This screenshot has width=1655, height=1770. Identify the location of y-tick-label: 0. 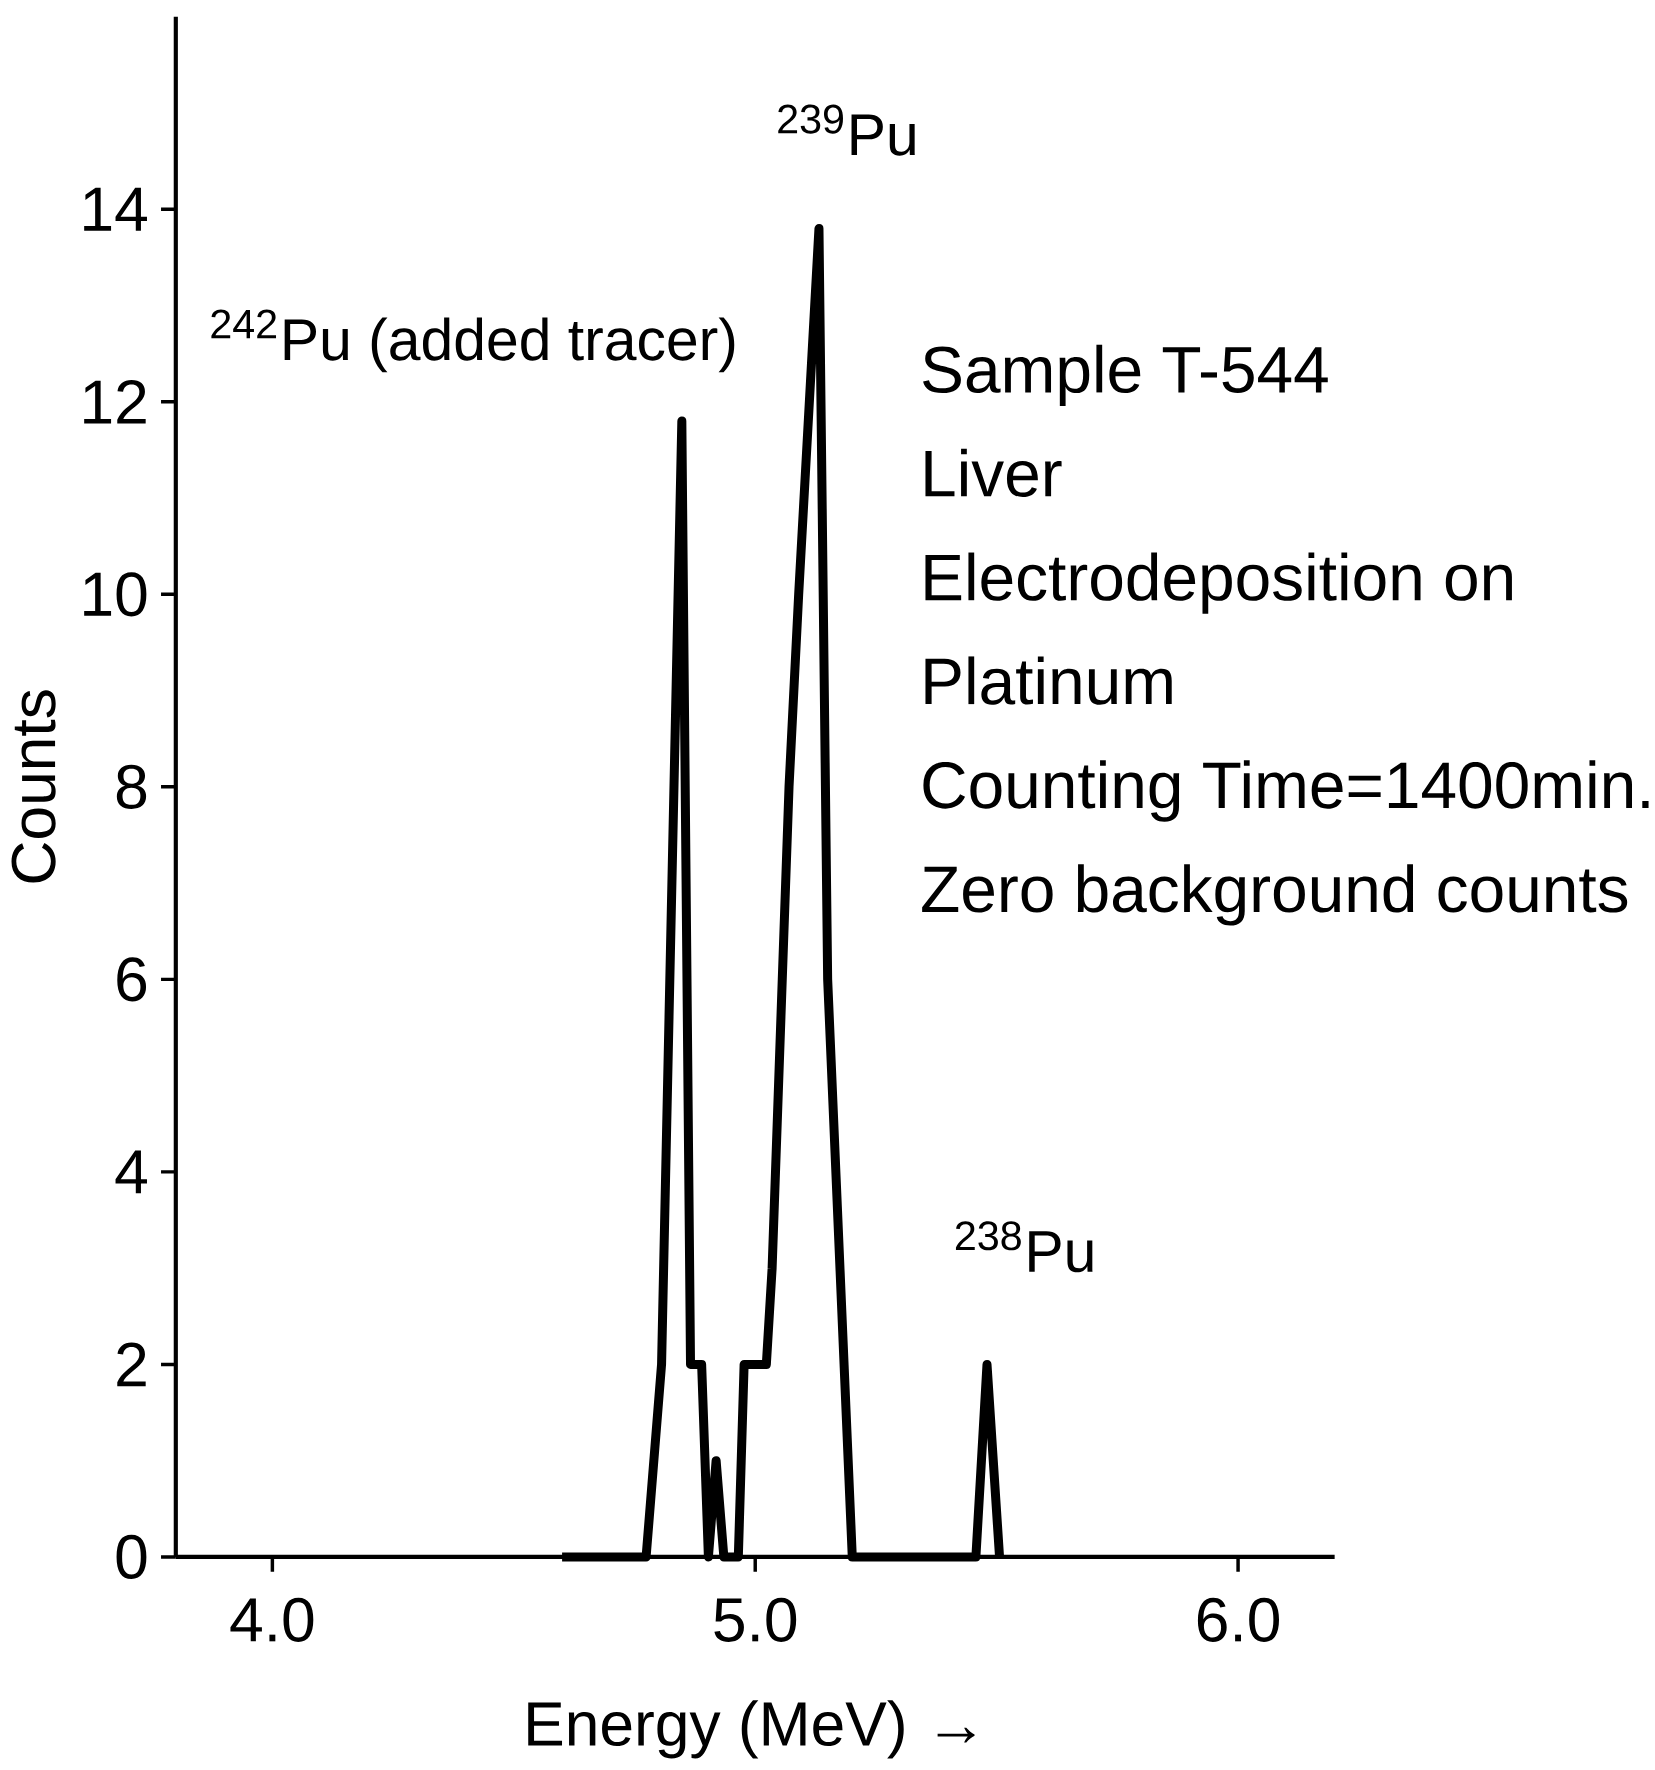
(131, 1556).